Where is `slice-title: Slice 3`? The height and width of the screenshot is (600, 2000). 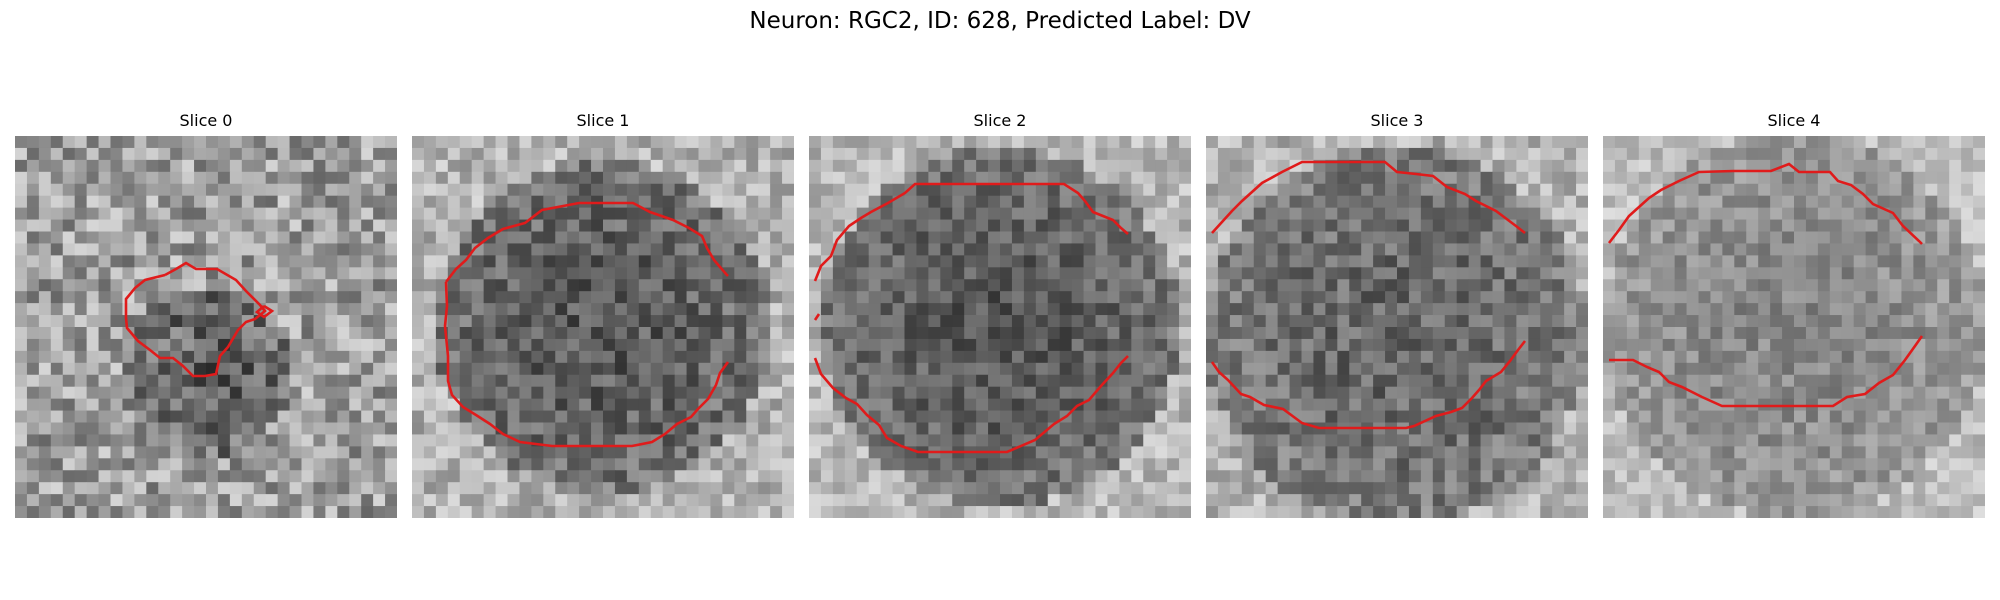
slice-title: Slice 3 is located at coordinates (1397, 120).